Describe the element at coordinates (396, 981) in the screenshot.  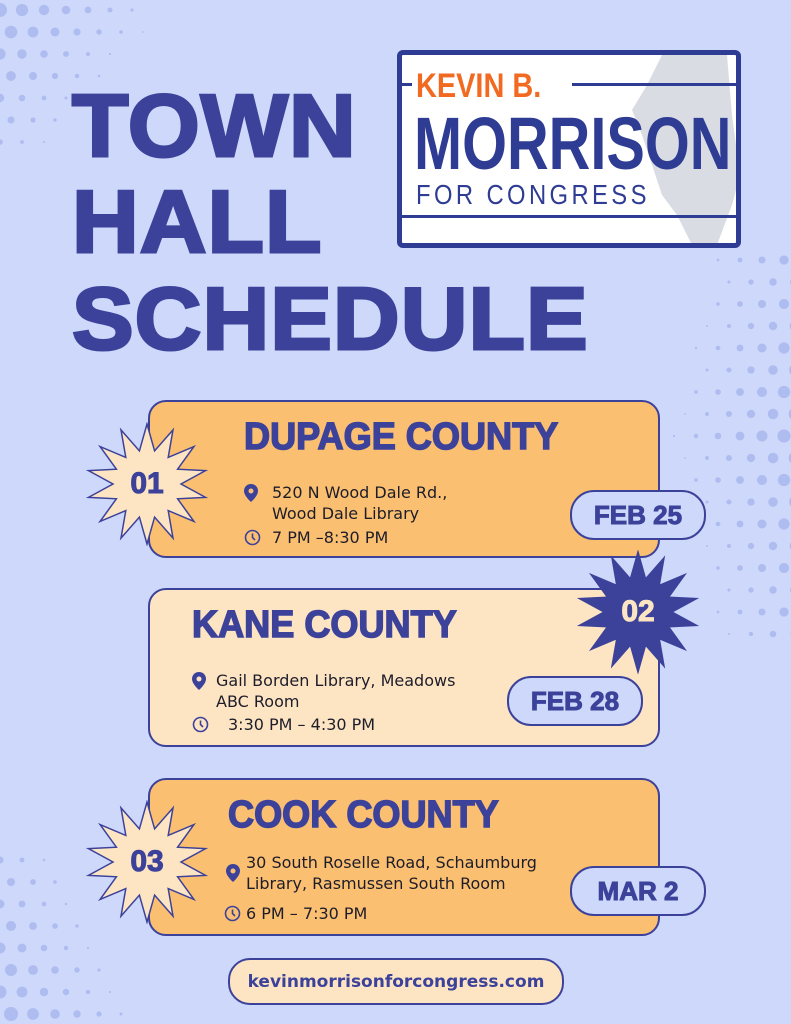
I see `website-link: kevinmorrisonforcongress.com` at that location.